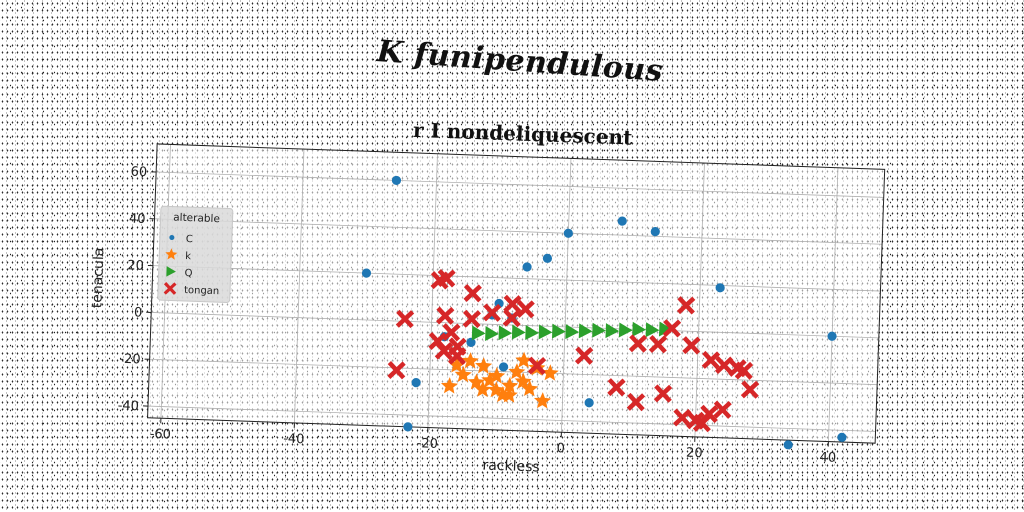 The height and width of the screenshot is (512, 1024). I want to click on x-tick-label: 0, so click(560, 448).